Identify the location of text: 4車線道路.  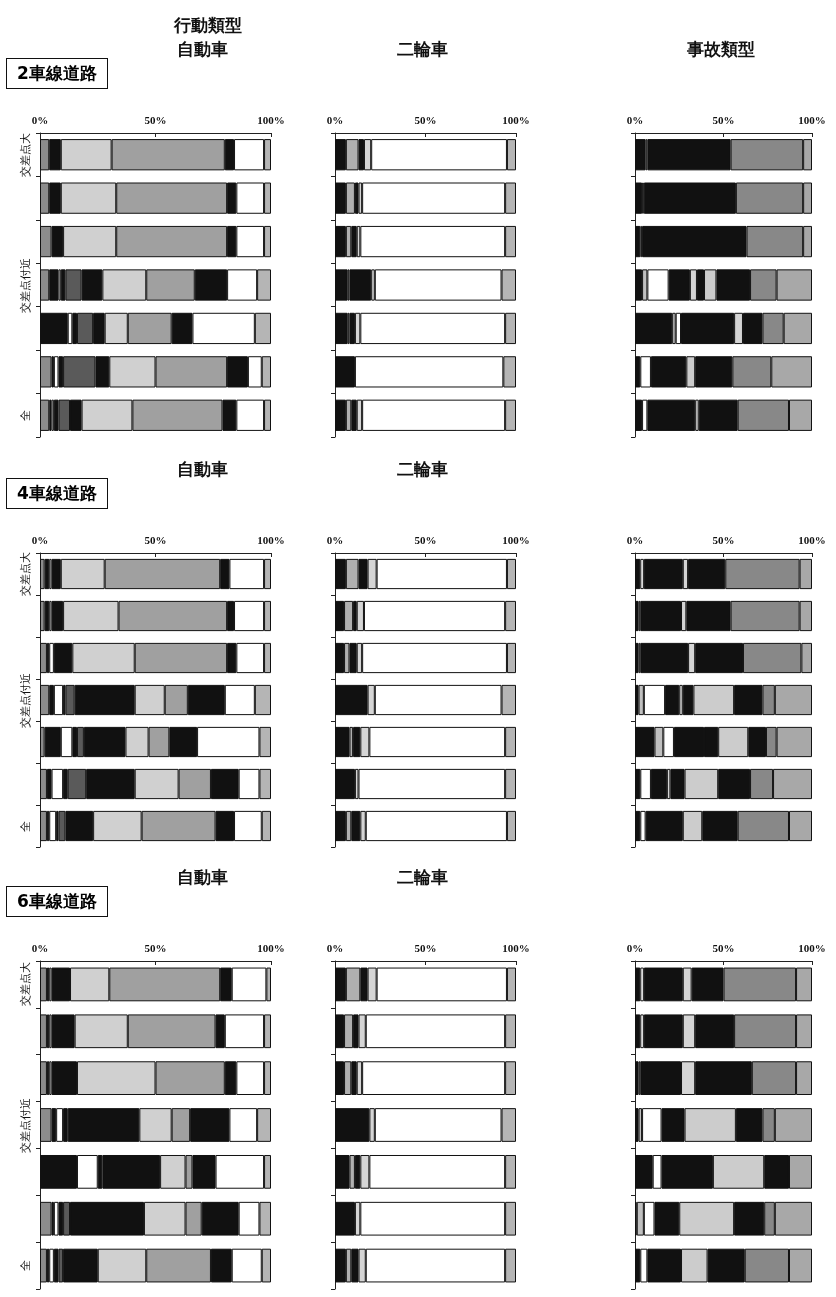
(57, 493).